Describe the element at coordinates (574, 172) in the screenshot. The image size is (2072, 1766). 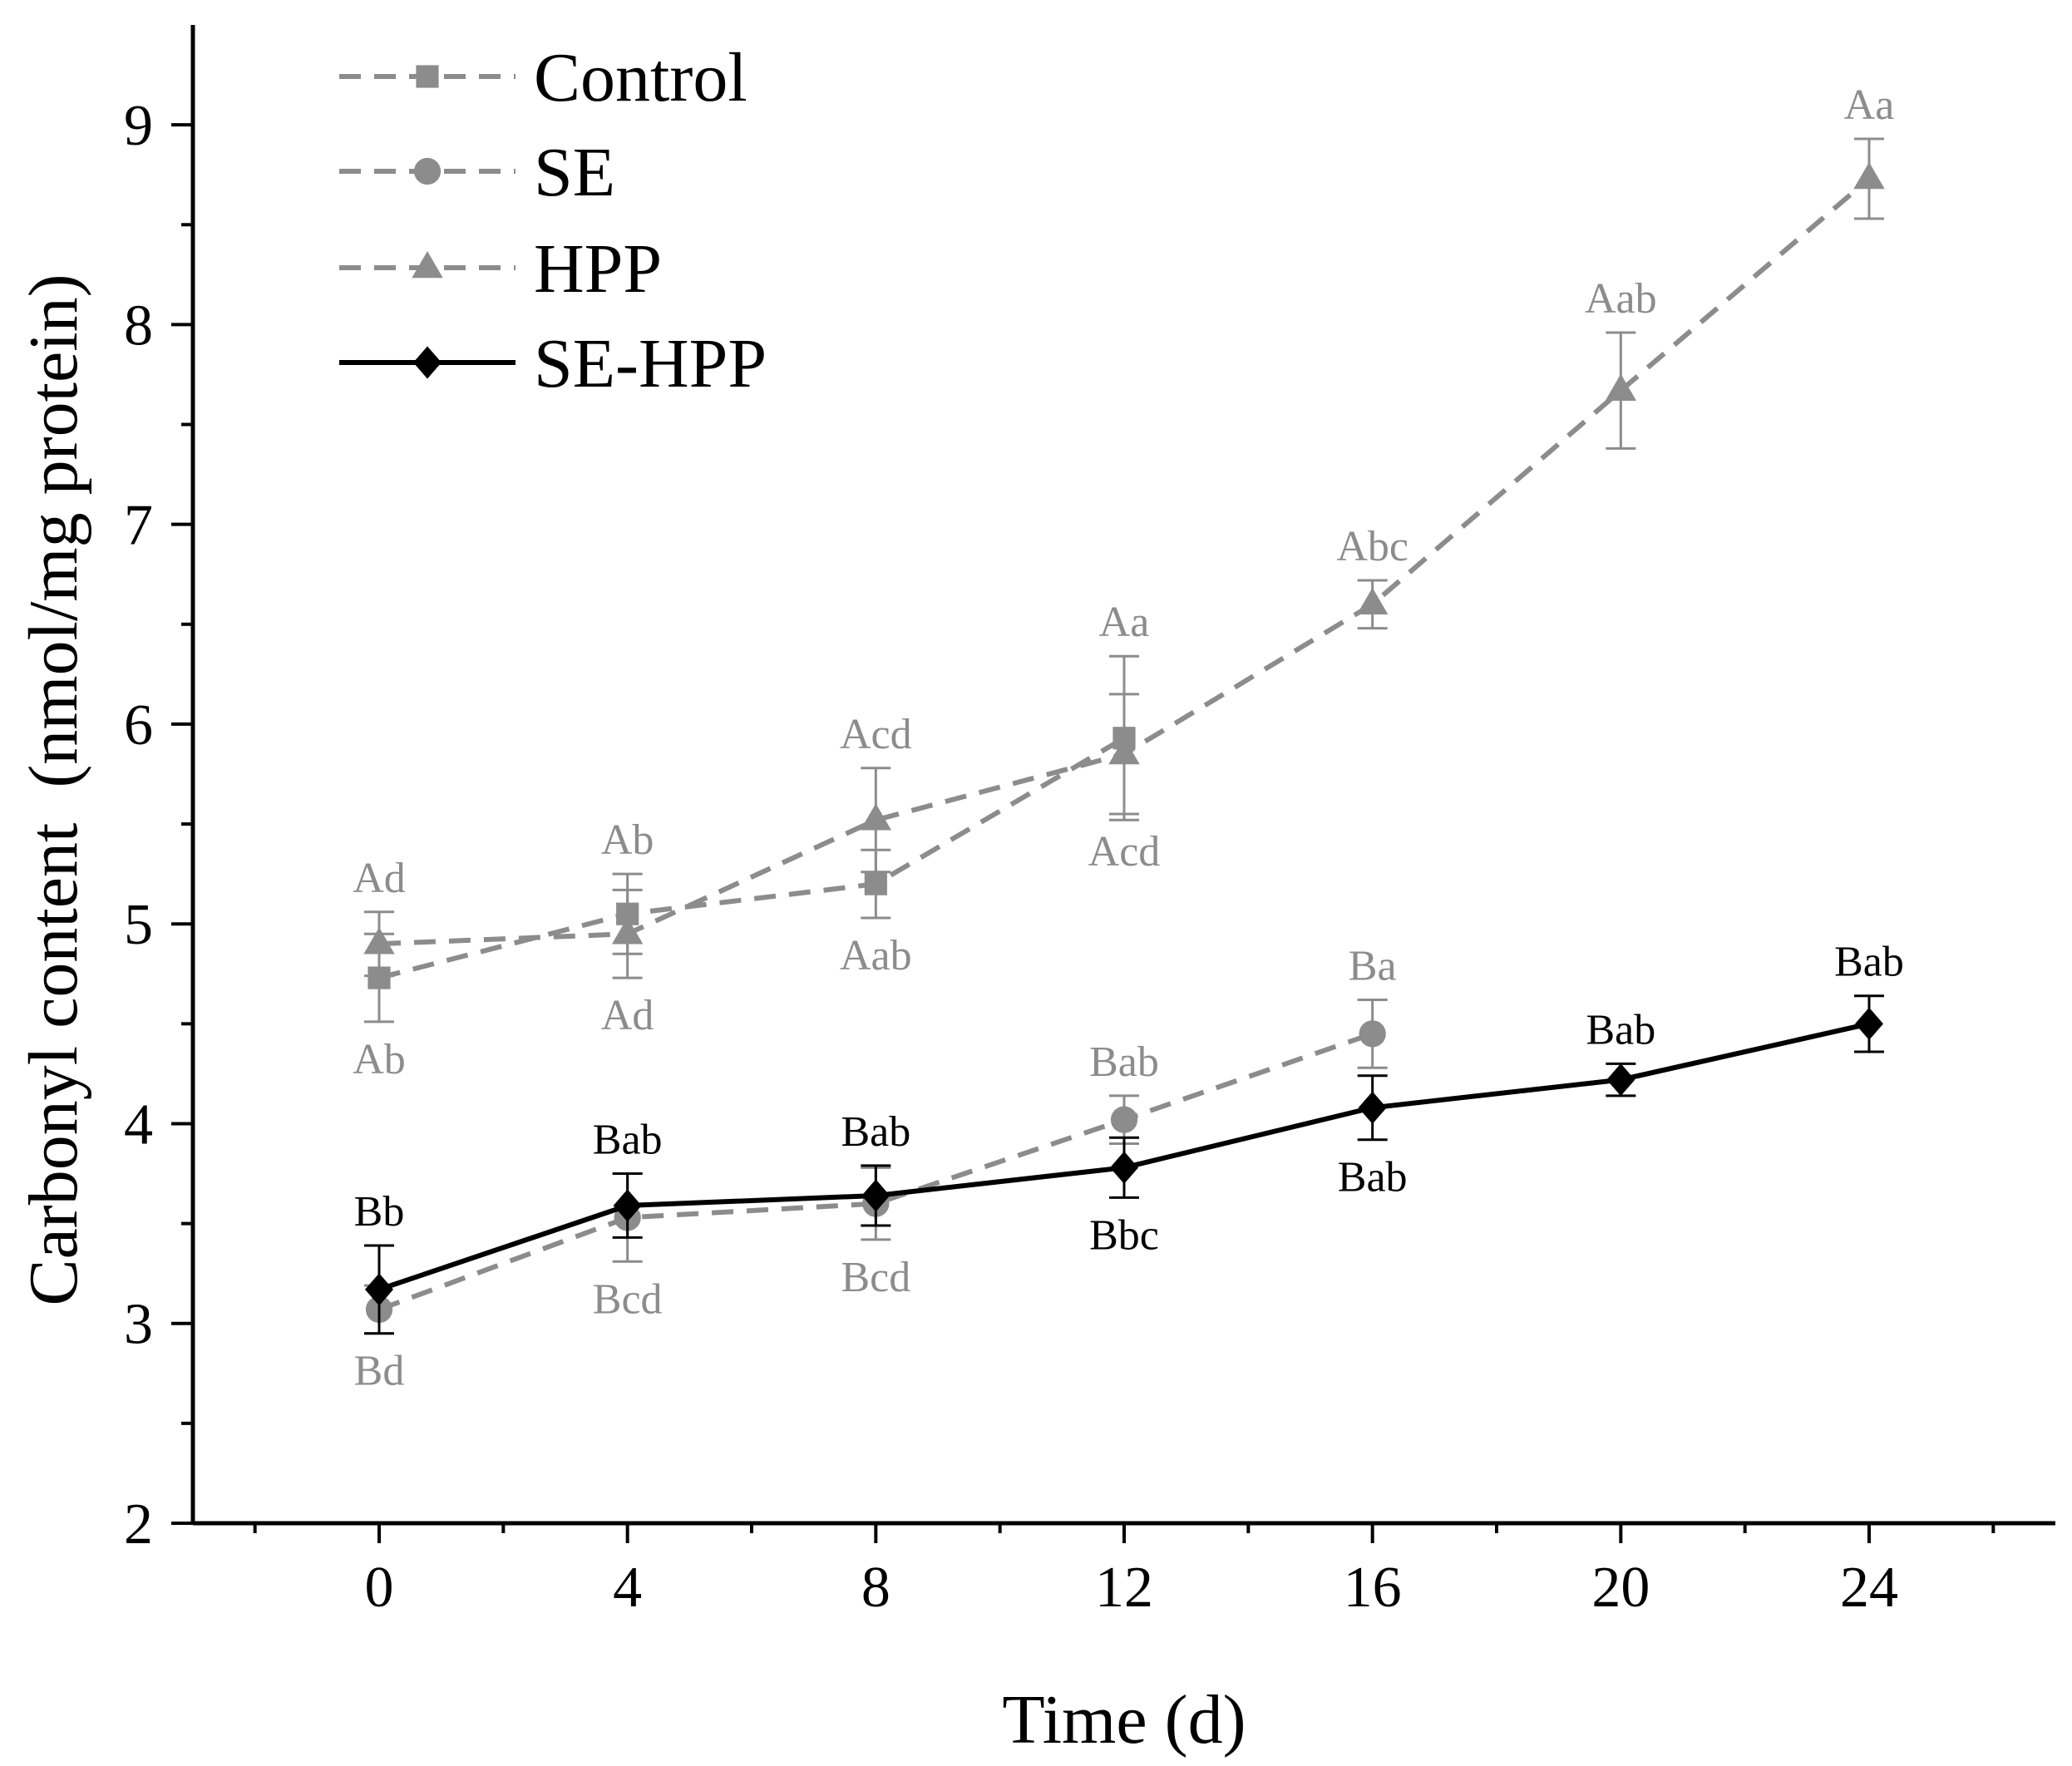
I see `legend-label: SE` at that location.